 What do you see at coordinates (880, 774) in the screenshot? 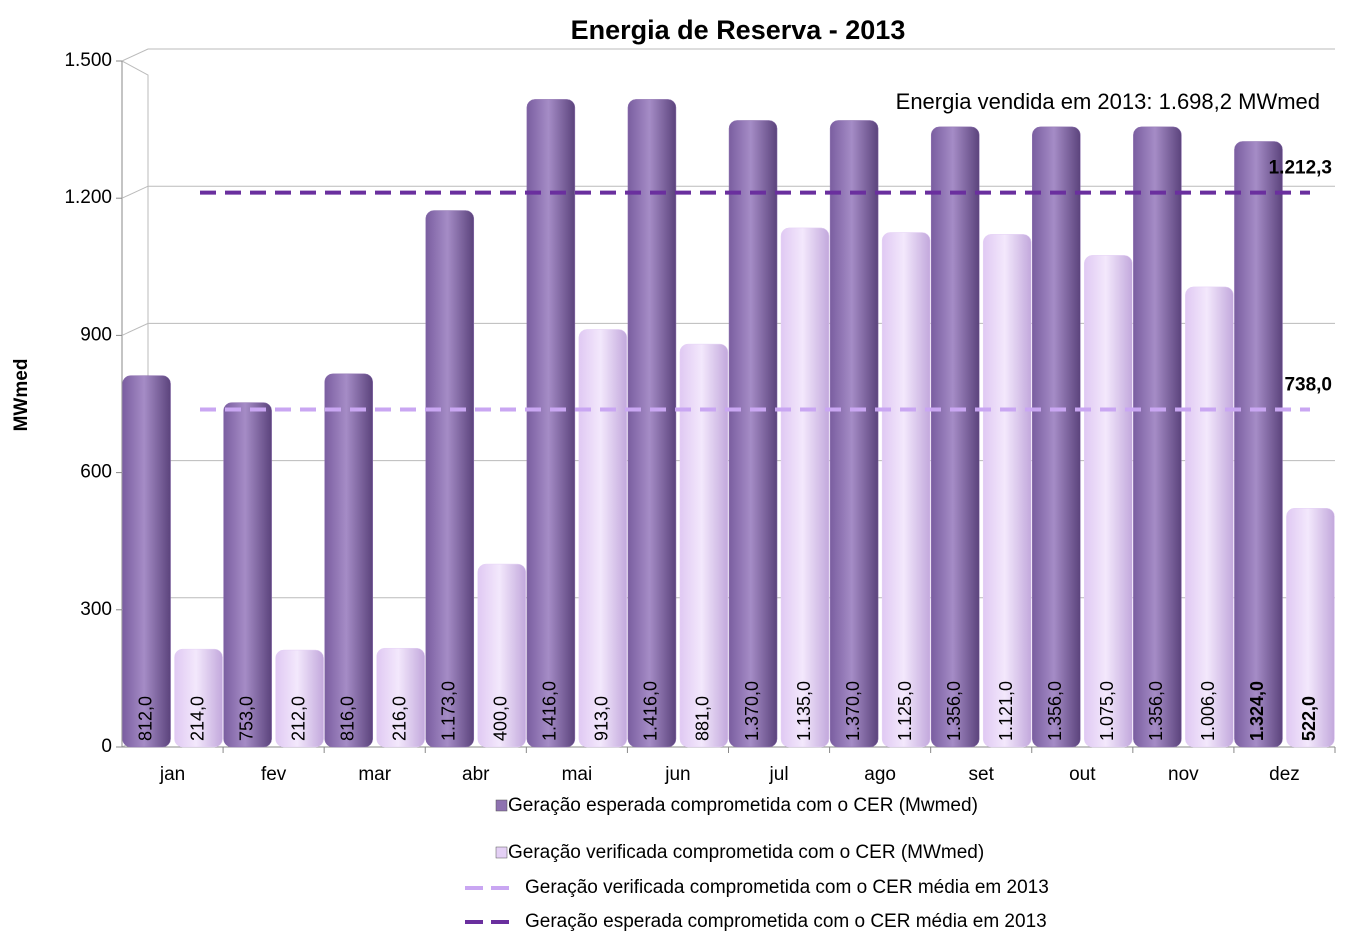
I see `x-tick-label: ago` at bounding box center [880, 774].